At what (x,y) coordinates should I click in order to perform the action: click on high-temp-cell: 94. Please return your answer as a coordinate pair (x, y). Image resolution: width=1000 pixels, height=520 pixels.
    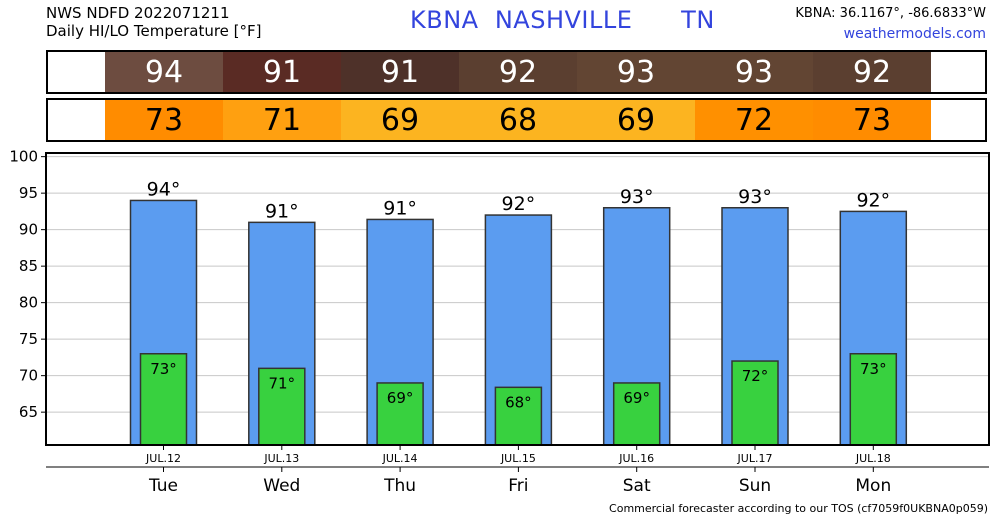
    Looking at the image, I should click on (163, 72).